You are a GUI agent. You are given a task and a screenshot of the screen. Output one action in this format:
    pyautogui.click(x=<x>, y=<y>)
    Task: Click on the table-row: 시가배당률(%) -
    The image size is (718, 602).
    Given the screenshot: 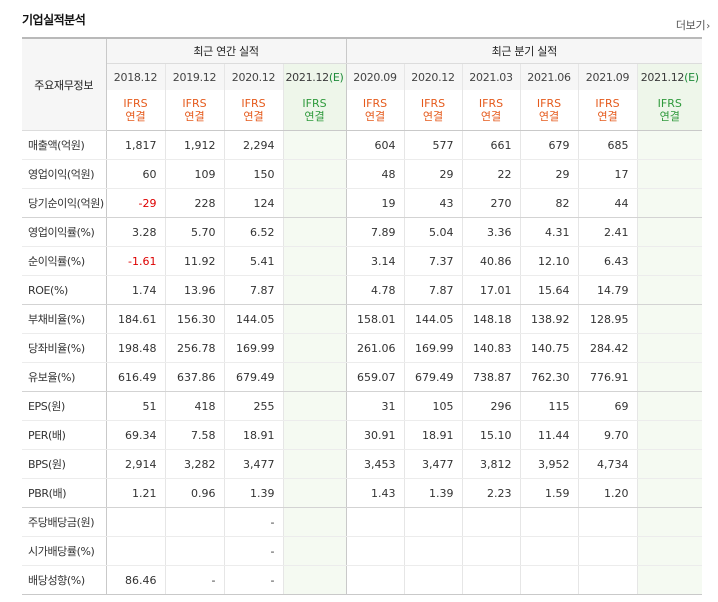 What is the action you would take?
    pyautogui.click(x=362, y=551)
    